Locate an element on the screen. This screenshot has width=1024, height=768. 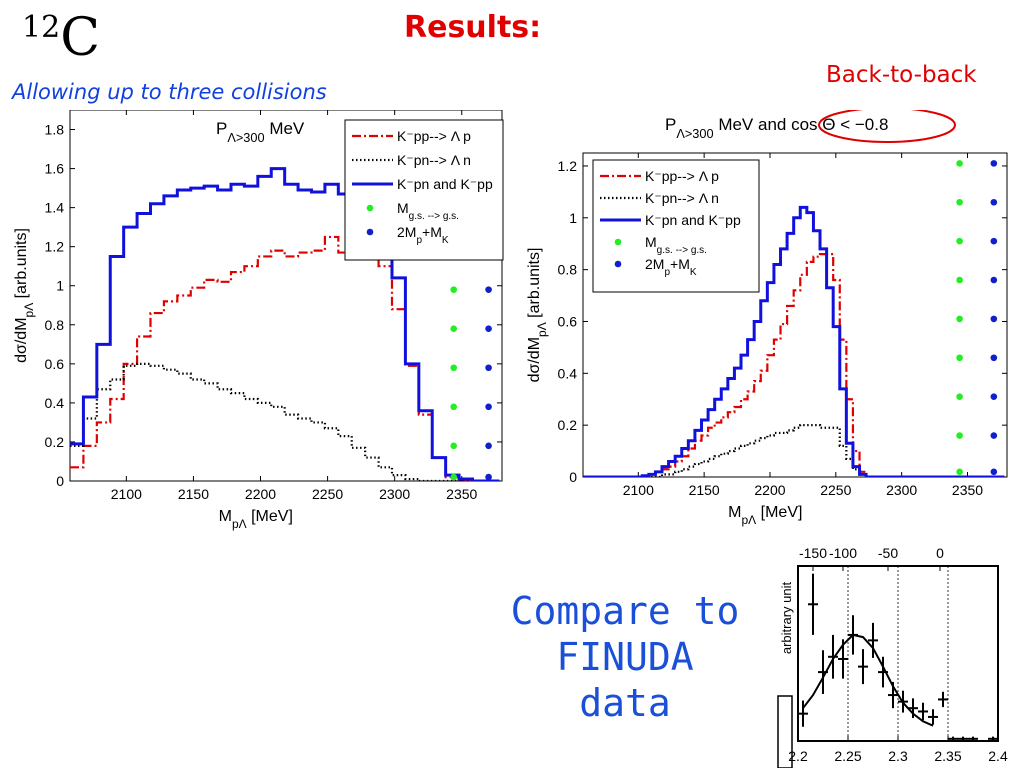
chart-title: PΛ>300 MeV and cos Θ < −0.8 is located at coordinates (776, 128).